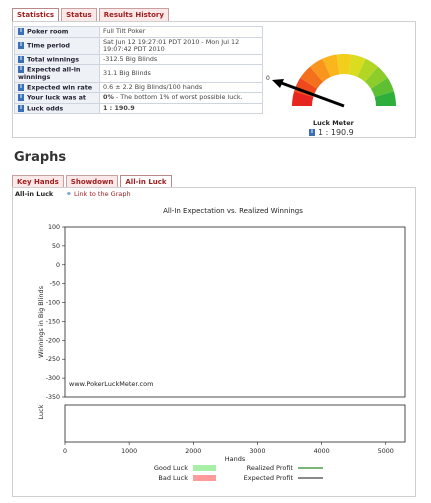 This screenshot has width=431, height=503. I want to click on y-tick-label: -350, so click(53, 397).